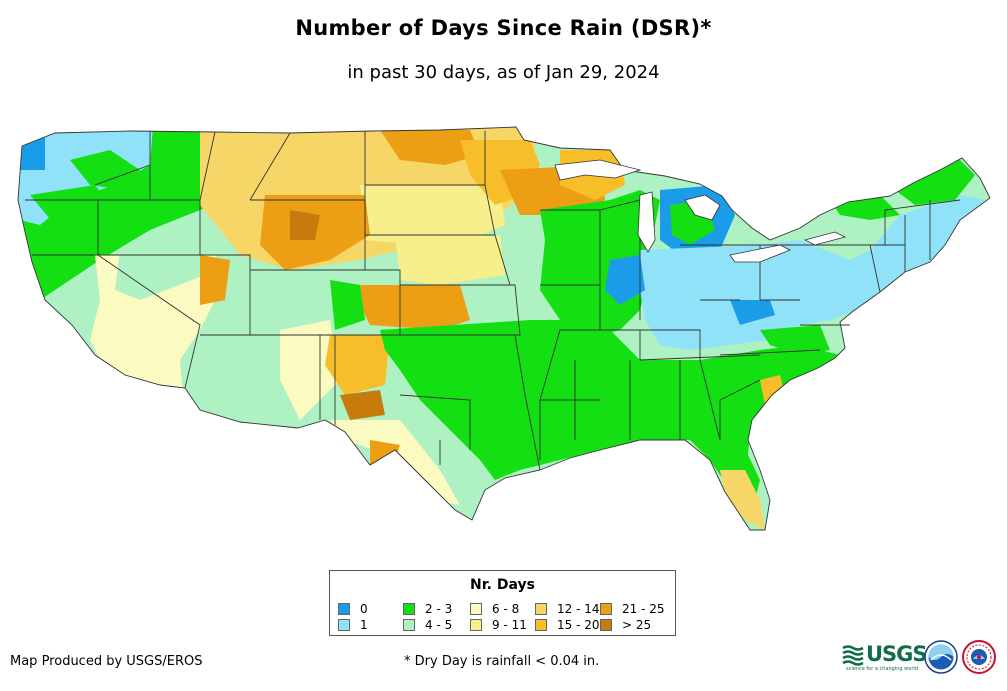 The height and width of the screenshot is (691, 1007). Describe the element at coordinates (578, 609) in the screenshot. I see `legend-label: 12 - 14` at that location.